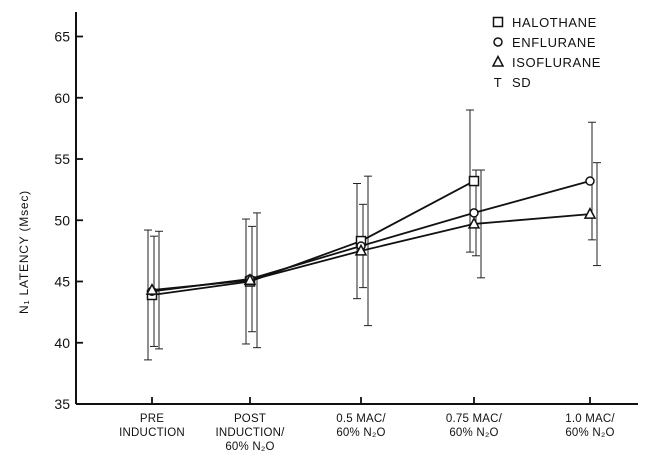 This screenshot has height=467, width=650. What do you see at coordinates (62, 282) in the screenshot?
I see `y-tick-label: 45` at bounding box center [62, 282].